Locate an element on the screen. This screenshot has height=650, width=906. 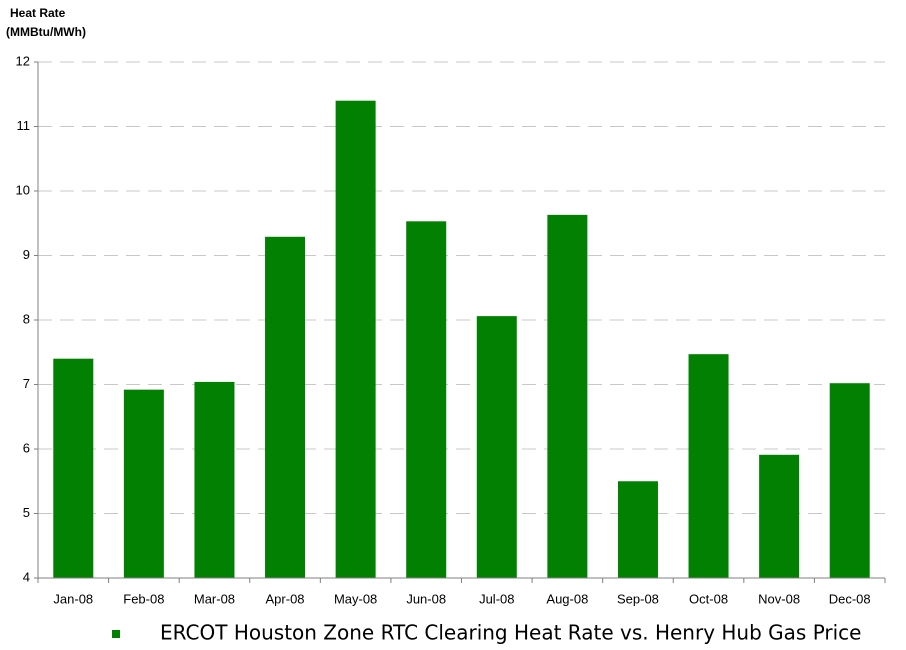
y-axis-title: Heat Rate is located at coordinates (38, 13).